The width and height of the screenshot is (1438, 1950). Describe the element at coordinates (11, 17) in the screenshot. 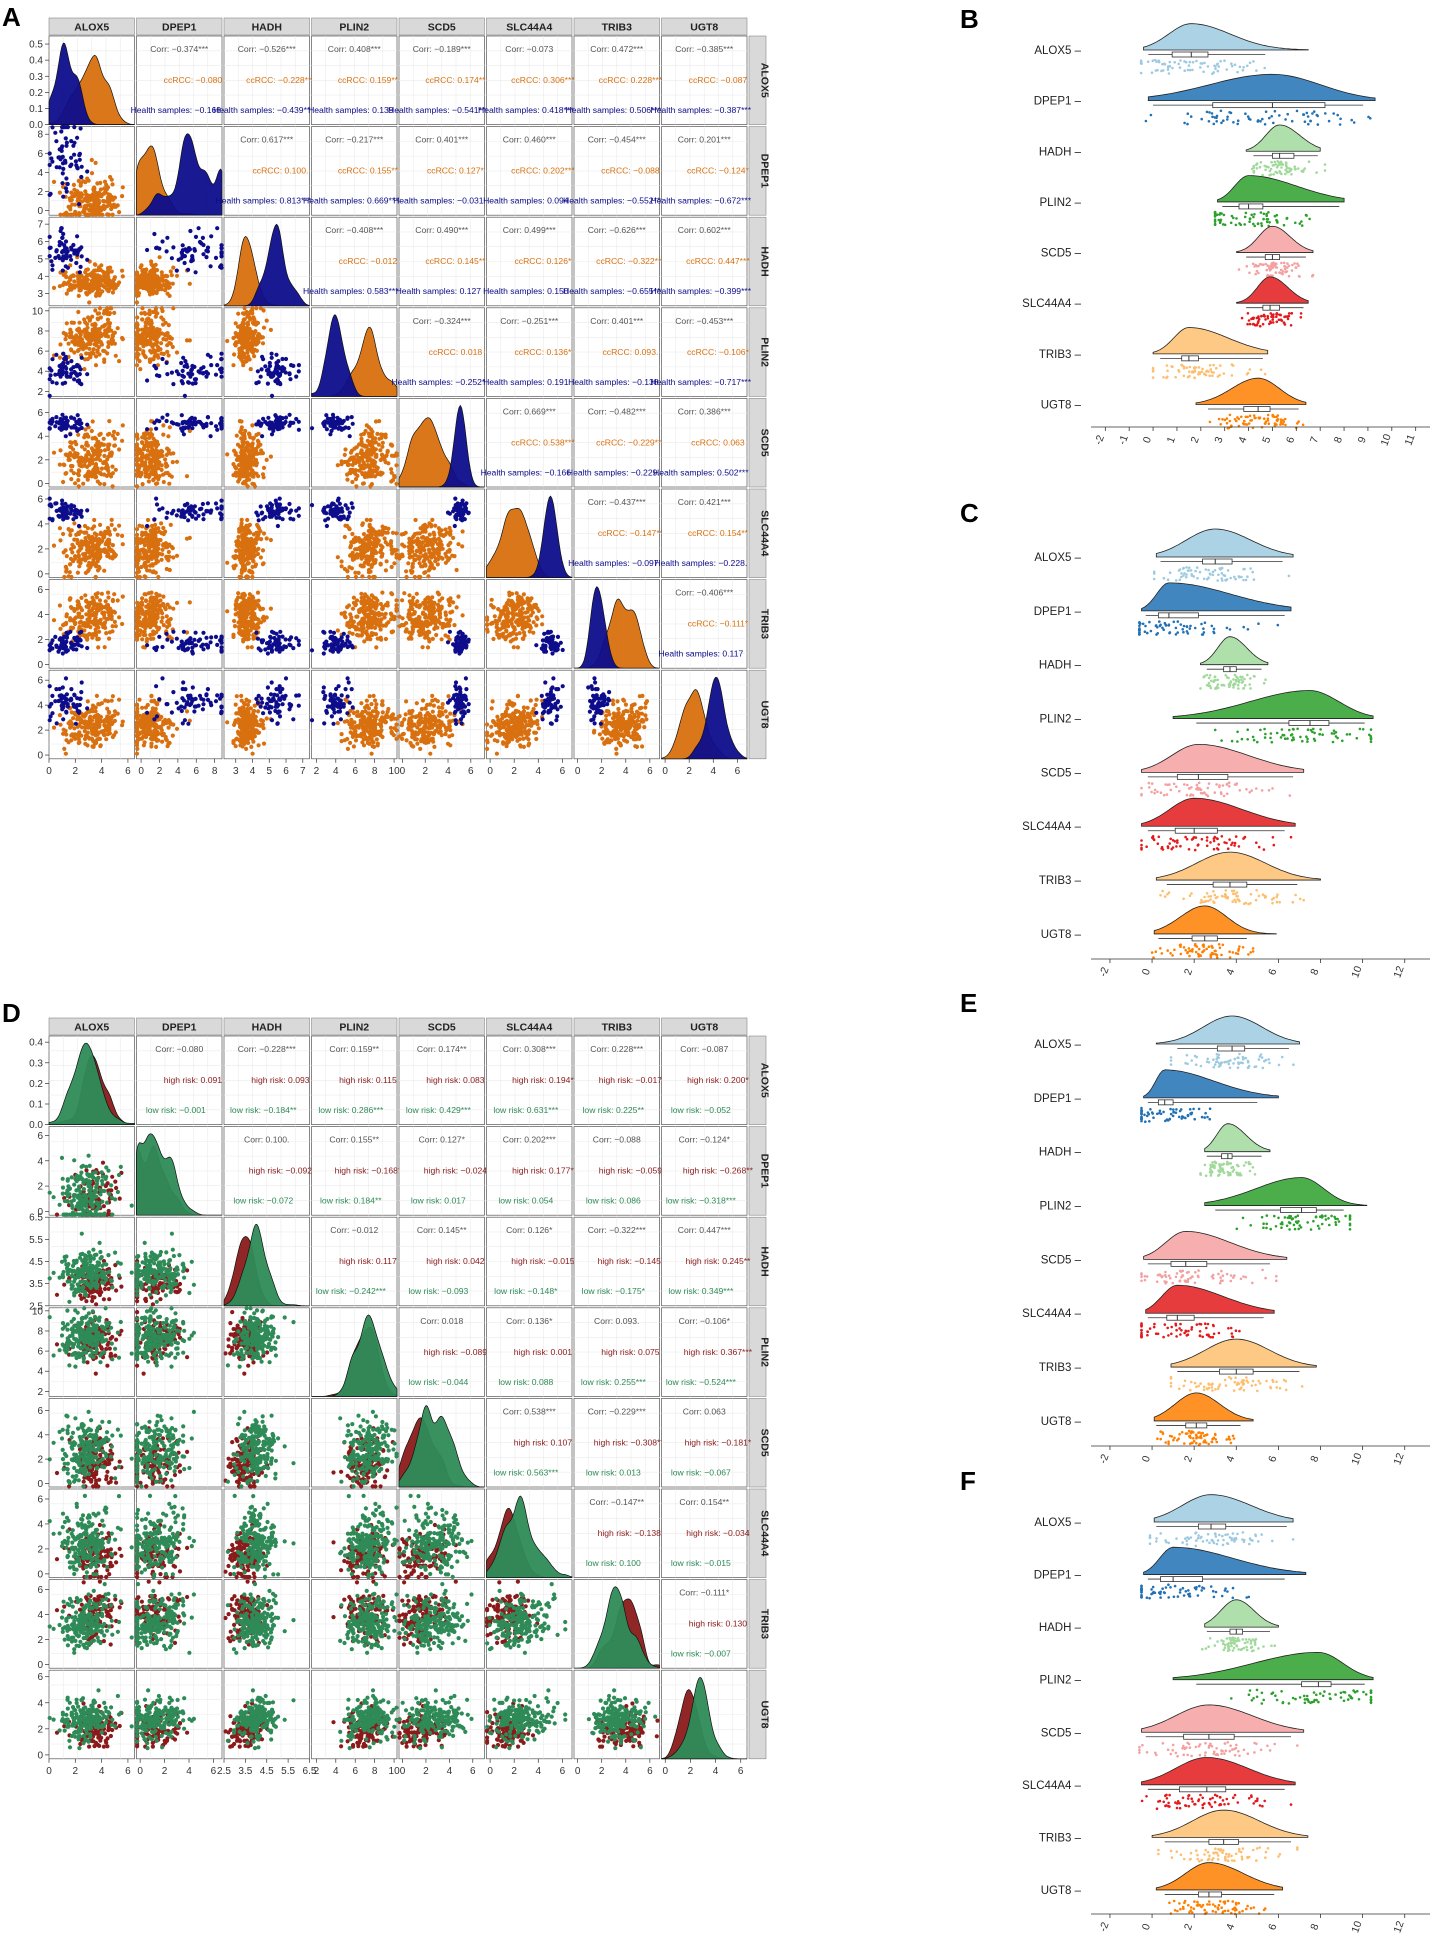

I see `panel-label-A: A` at that location.